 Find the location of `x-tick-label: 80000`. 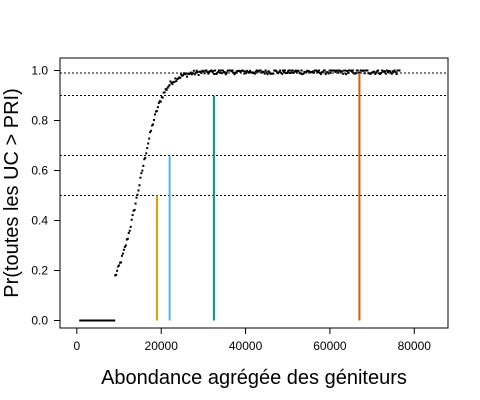

x-tick-label: 80000 is located at coordinates (415, 346).